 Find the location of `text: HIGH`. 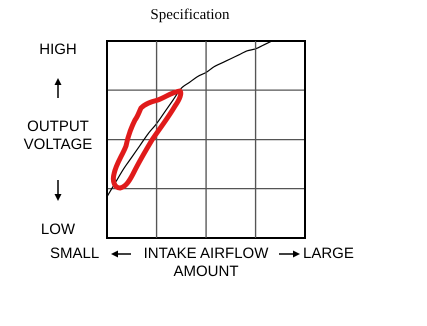

text: HIGH is located at coordinates (58, 50).